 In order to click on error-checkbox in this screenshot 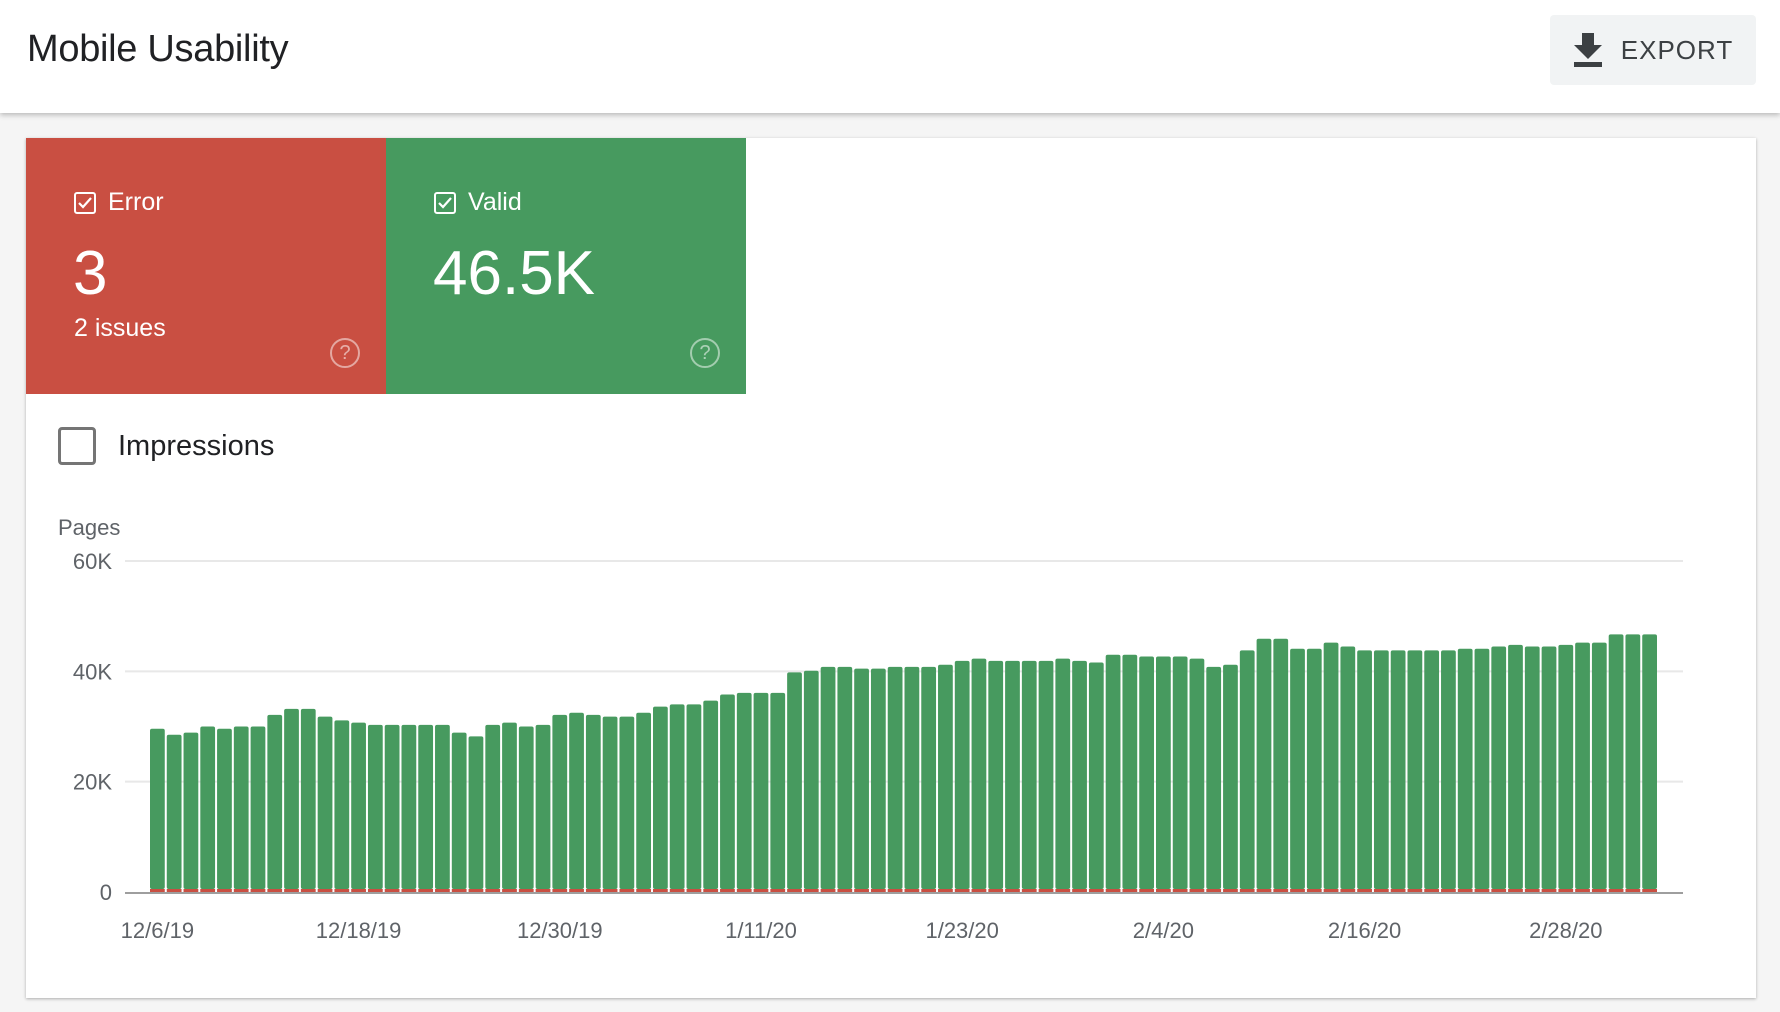, I will do `click(85, 202)`.